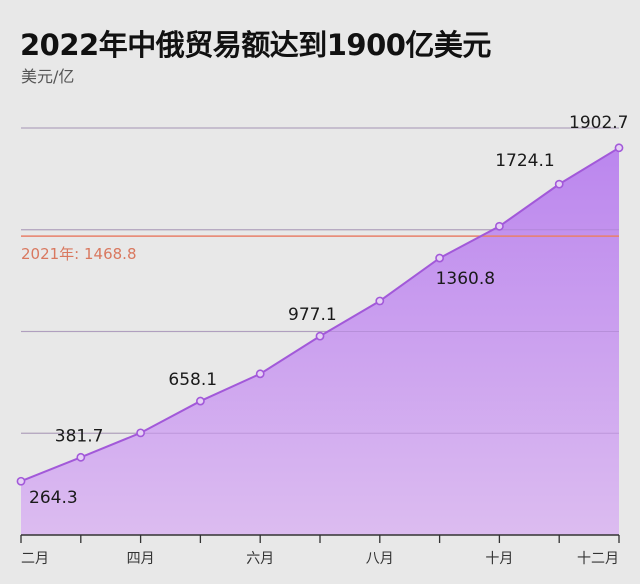  What do you see at coordinates (53, 498) in the screenshot?
I see `data-label: 264.3` at bounding box center [53, 498].